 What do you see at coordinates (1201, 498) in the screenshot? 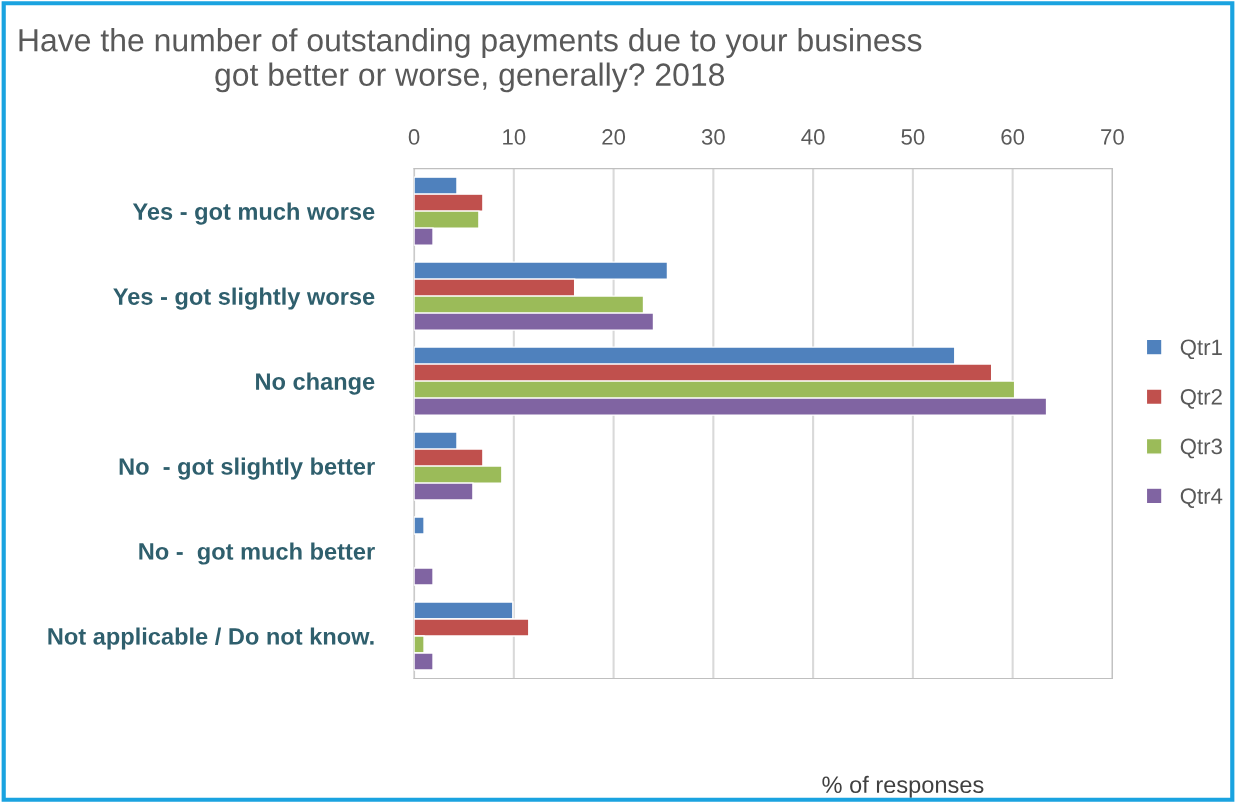
I see `legend-label: Qtr4` at bounding box center [1201, 498].